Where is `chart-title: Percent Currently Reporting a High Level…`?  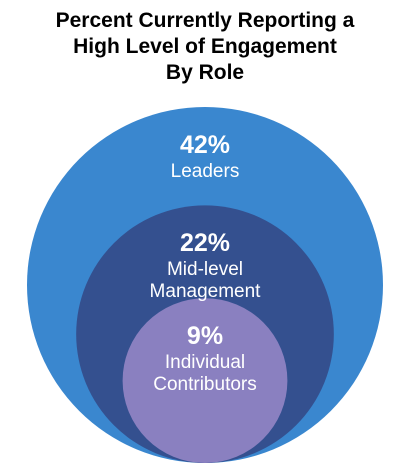
chart-title: Percent Currently Reporting a High Level… is located at coordinates (205, 46).